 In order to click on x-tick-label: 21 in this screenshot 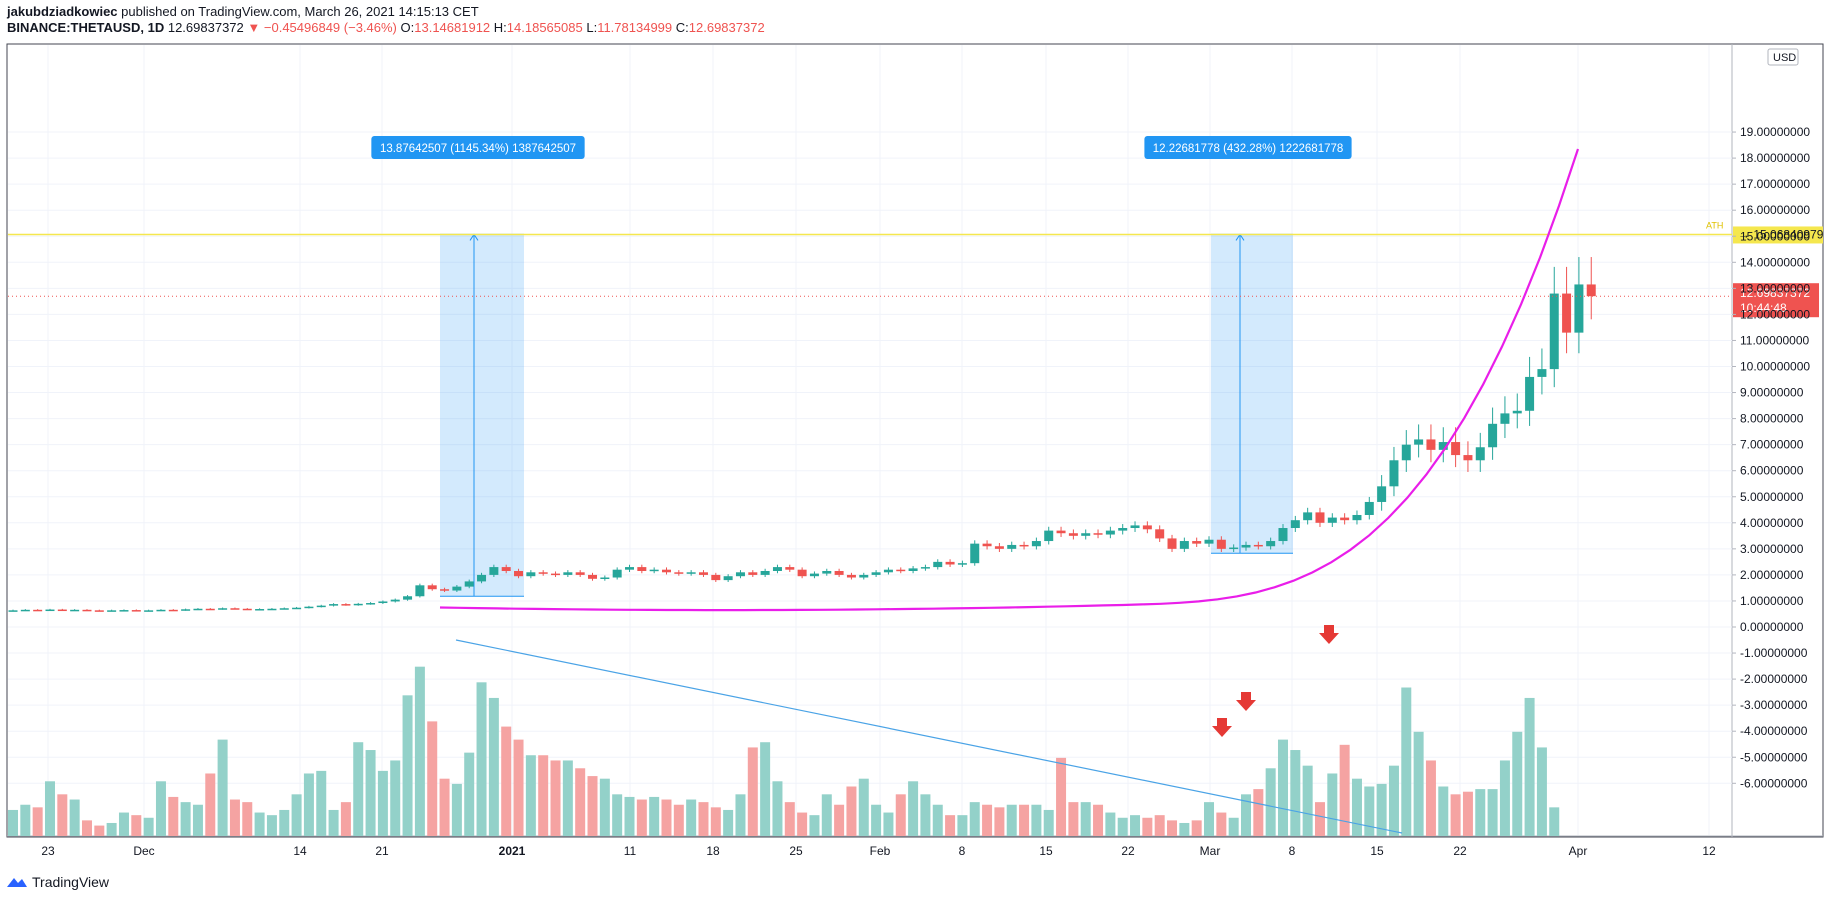, I will do `click(382, 851)`.